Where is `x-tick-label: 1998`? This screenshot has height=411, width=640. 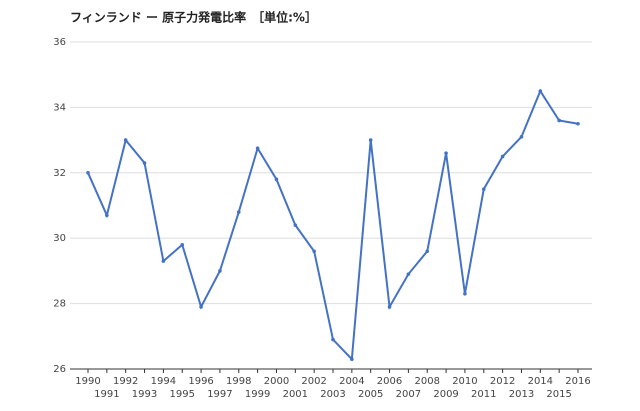
x-tick-label: 1998 is located at coordinates (238, 381).